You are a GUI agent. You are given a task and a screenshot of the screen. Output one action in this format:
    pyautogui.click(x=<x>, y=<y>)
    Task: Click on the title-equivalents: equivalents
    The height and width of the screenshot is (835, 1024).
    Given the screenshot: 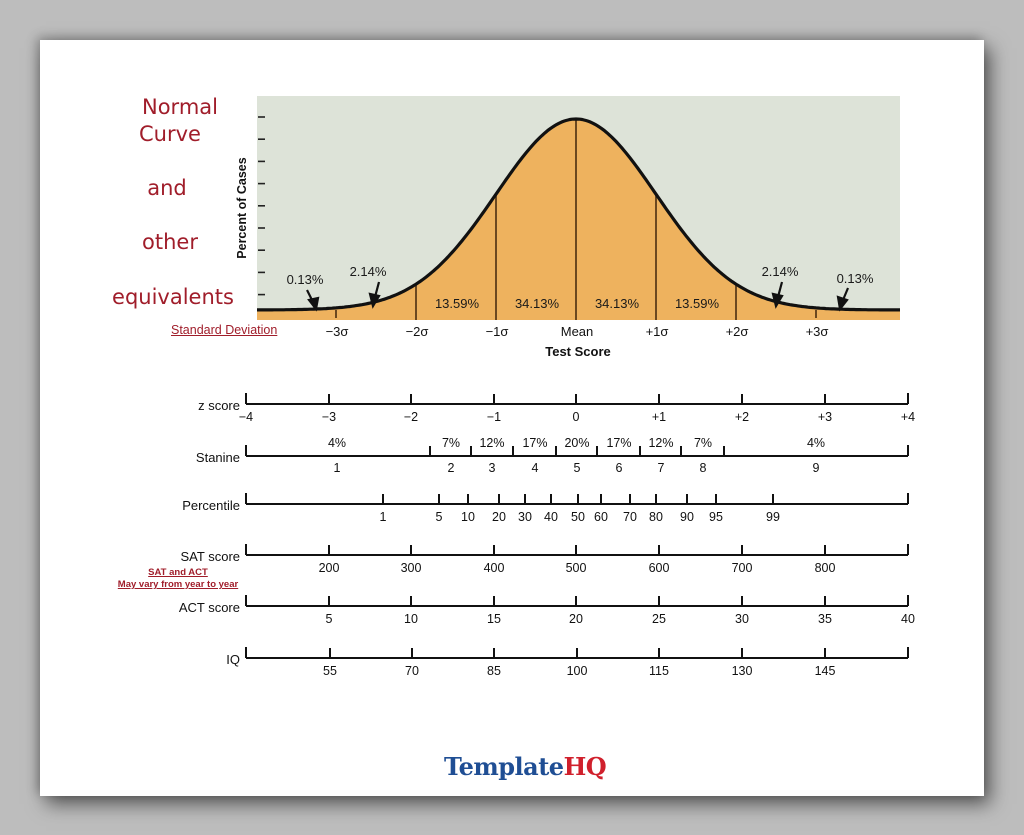 What is the action you would take?
    pyautogui.click(x=173, y=297)
    